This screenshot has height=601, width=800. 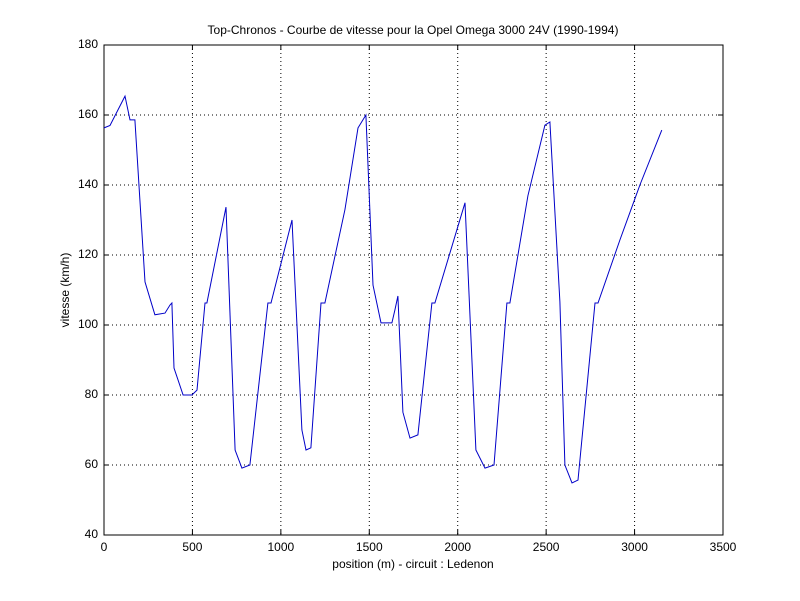 What do you see at coordinates (104, 547) in the screenshot?
I see `x-tick-label: 0` at bounding box center [104, 547].